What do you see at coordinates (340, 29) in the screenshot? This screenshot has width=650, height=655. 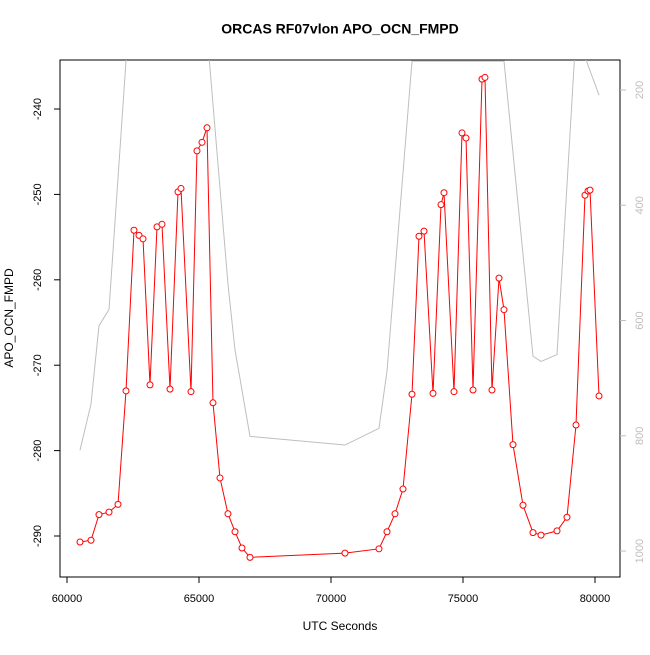 I see `chart-title: ORCAS RF07vlon APO_OCN_FMPD` at bounding box center [340, 29].